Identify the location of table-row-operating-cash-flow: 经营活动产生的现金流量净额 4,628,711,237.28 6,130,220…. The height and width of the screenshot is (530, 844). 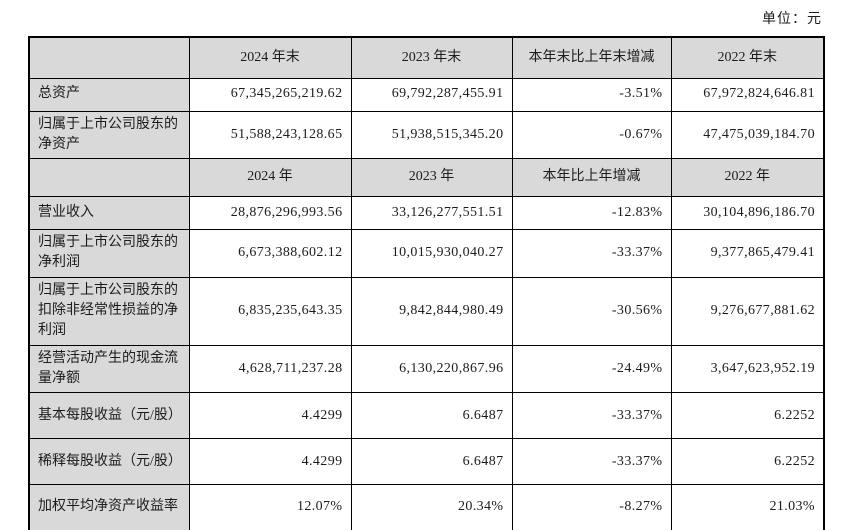
(426, 369).